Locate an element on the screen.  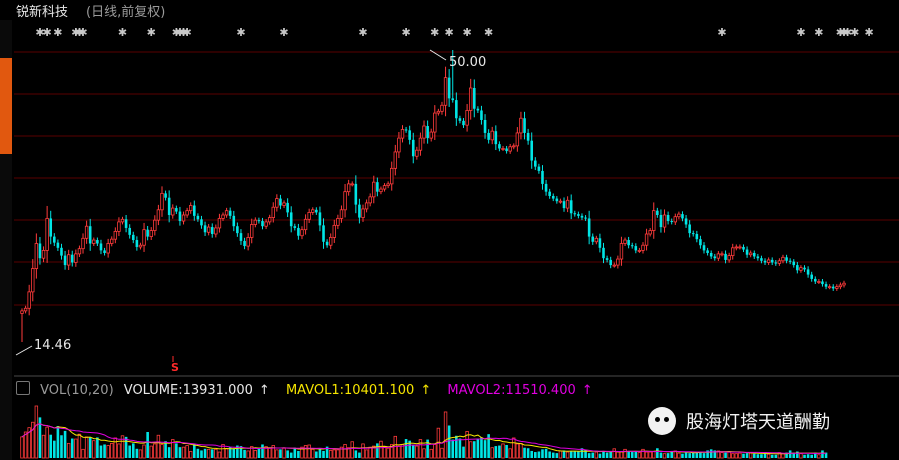
up-arrow-icon: ↑ is located at coordinates (587, 390).